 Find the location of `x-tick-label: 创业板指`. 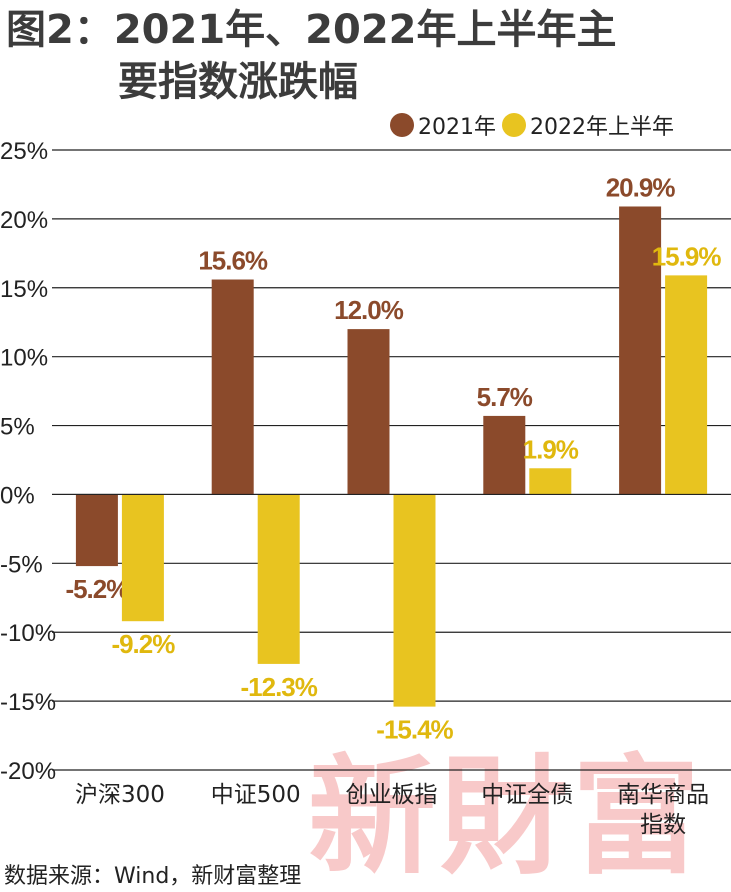

x-tick-label: 创业板指 is located at coordinates (392, 795).